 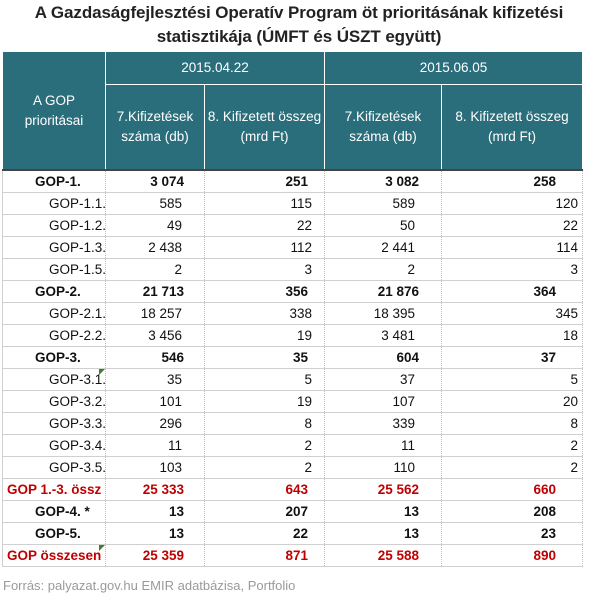 I want to click on cell-amount-2: 22, so click(x=512, y=225).